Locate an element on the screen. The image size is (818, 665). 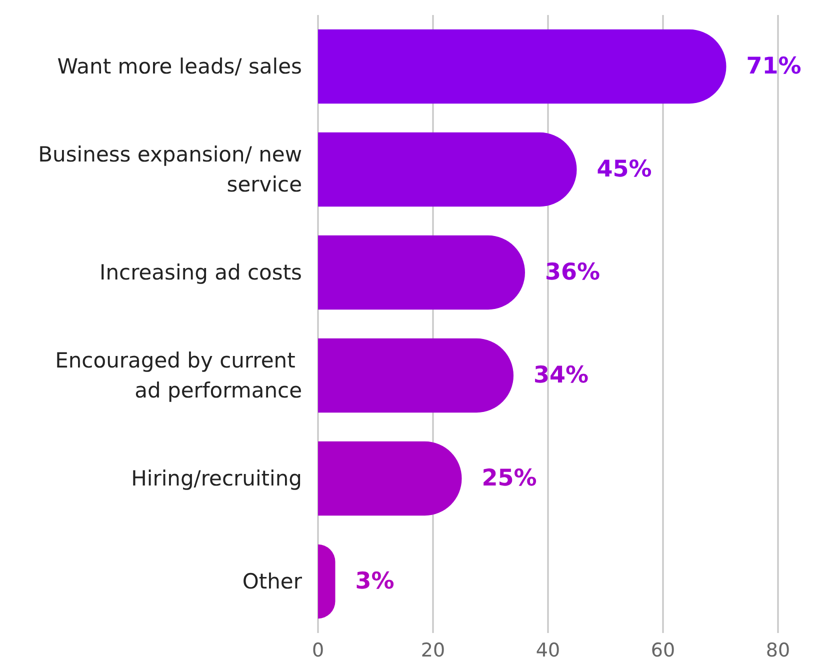
y-tick-label: Business expansion/ new service is located at coordinates (170, 169).